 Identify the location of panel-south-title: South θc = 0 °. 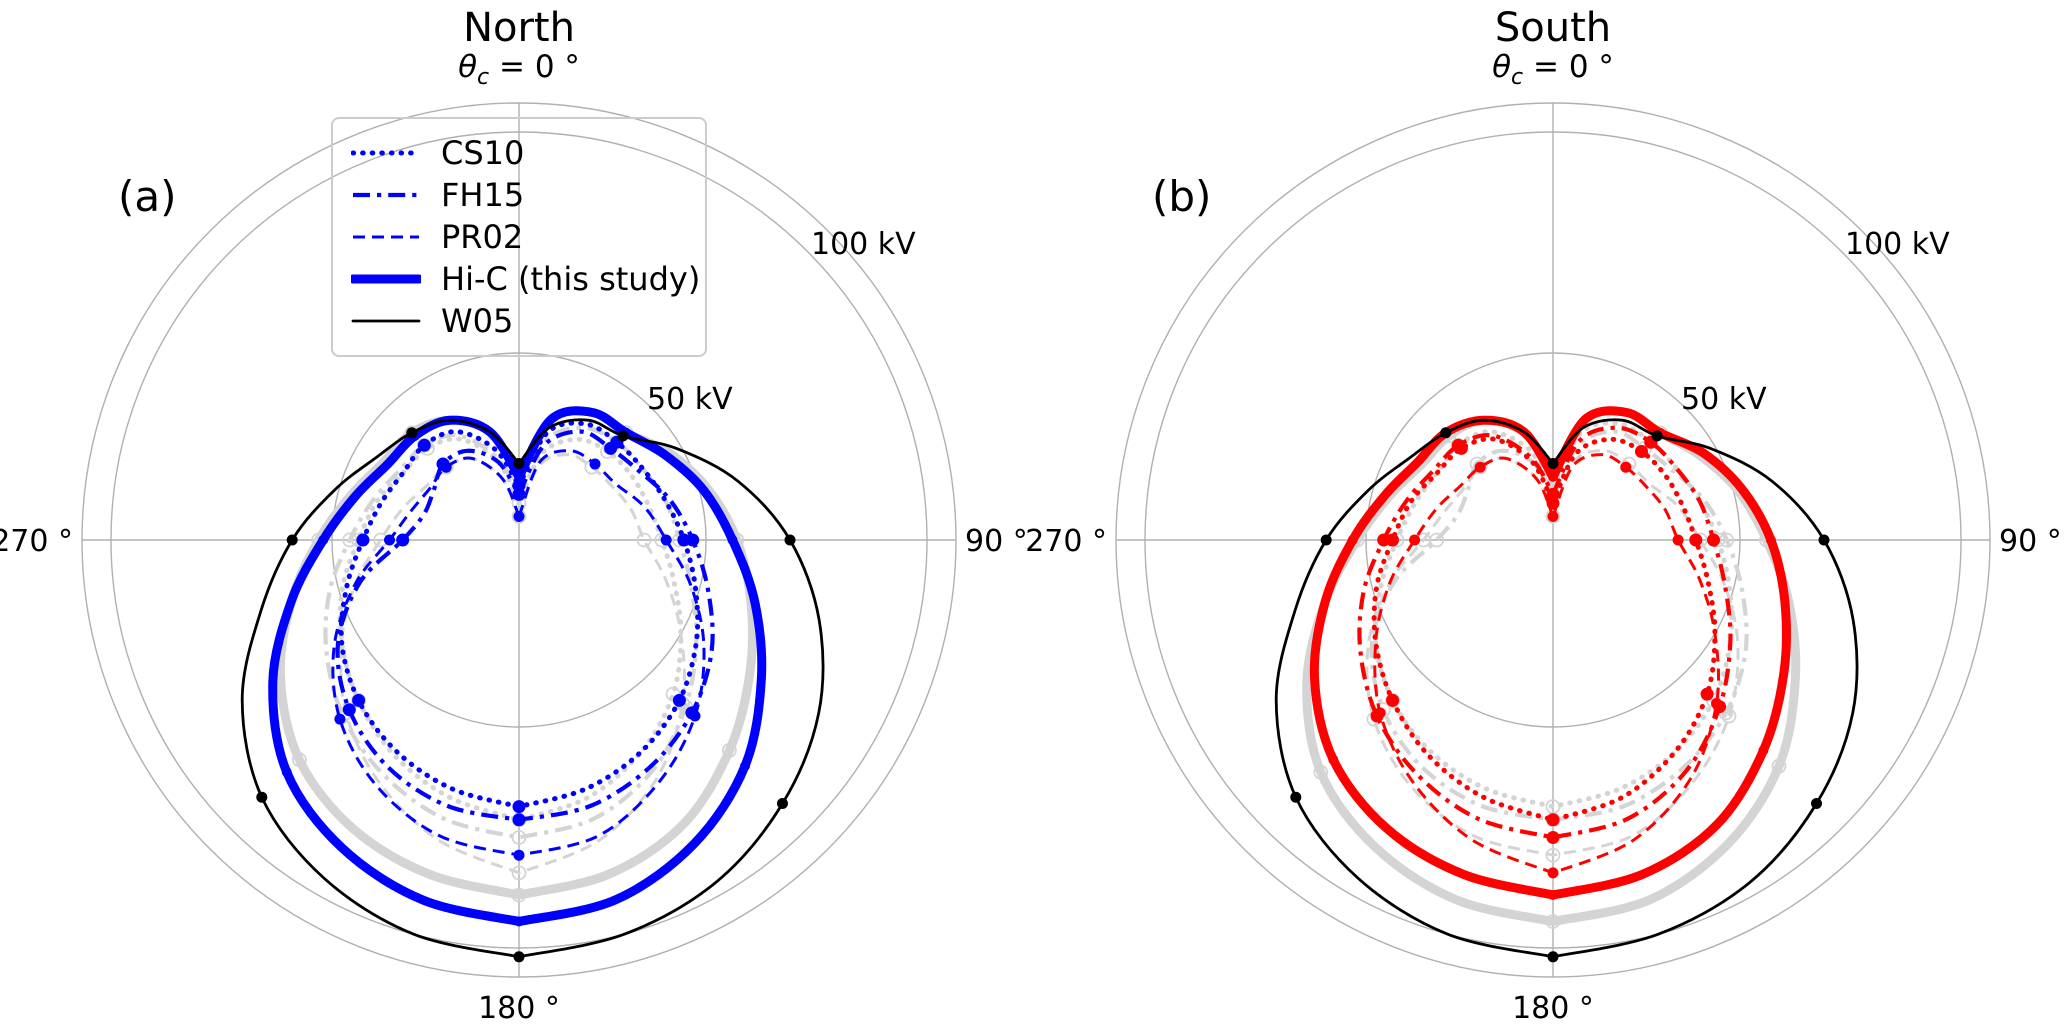
(1553, 50).